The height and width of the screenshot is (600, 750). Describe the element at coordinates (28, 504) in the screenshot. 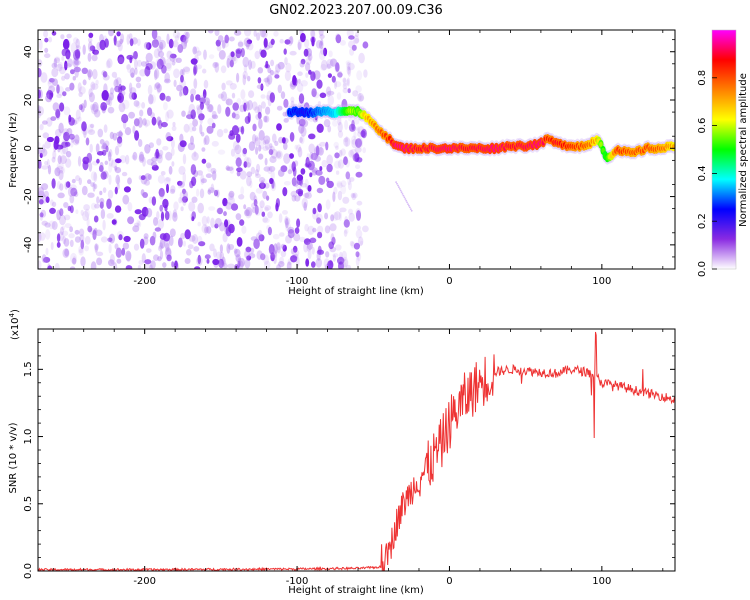

I see `y-tick-label: 0.5` at that location.